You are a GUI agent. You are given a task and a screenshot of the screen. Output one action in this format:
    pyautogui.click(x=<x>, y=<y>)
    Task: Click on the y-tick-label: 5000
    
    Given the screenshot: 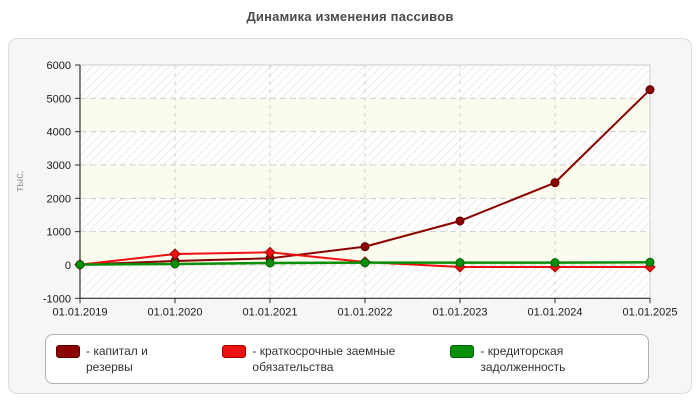 What is the action you would take?
    pyautogui.click(x=59, y=99)
    